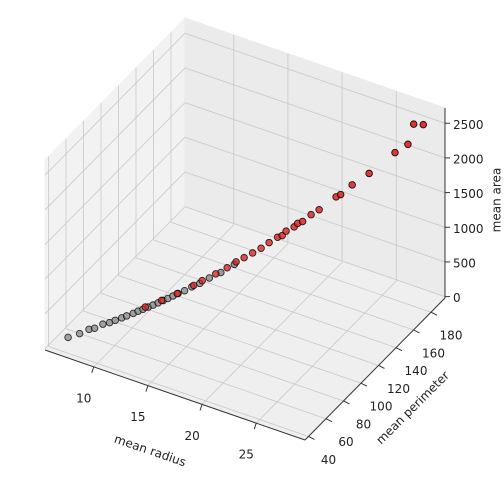 The width and height of the screenshot is (504, 482). I want to click on x-tick-label: 10, so click(83, 398).